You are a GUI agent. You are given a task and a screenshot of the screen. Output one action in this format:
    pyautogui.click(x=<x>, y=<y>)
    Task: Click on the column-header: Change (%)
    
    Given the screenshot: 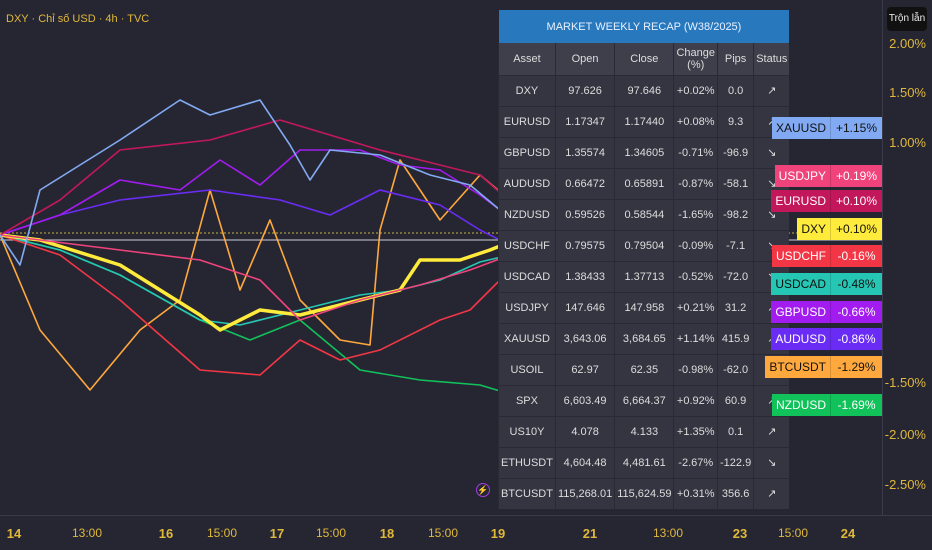 What is the action you would take?
    pyautogui.click(x=695, y=59)
    